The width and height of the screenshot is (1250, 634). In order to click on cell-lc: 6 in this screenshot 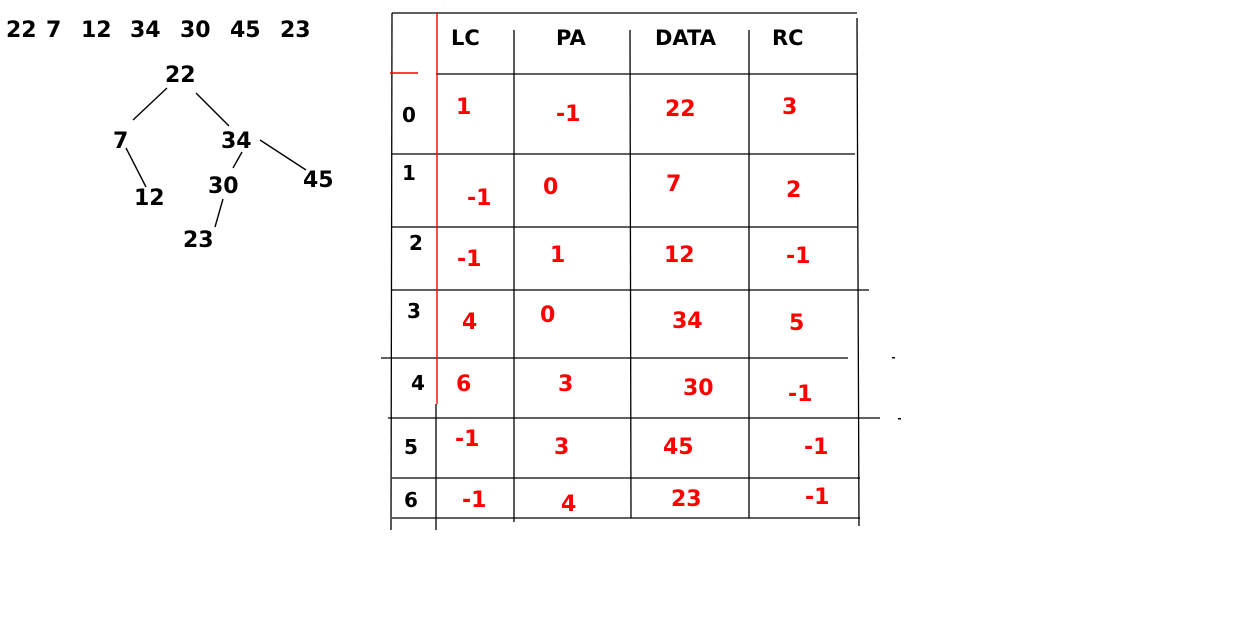, I will do `click(464, 384)`.